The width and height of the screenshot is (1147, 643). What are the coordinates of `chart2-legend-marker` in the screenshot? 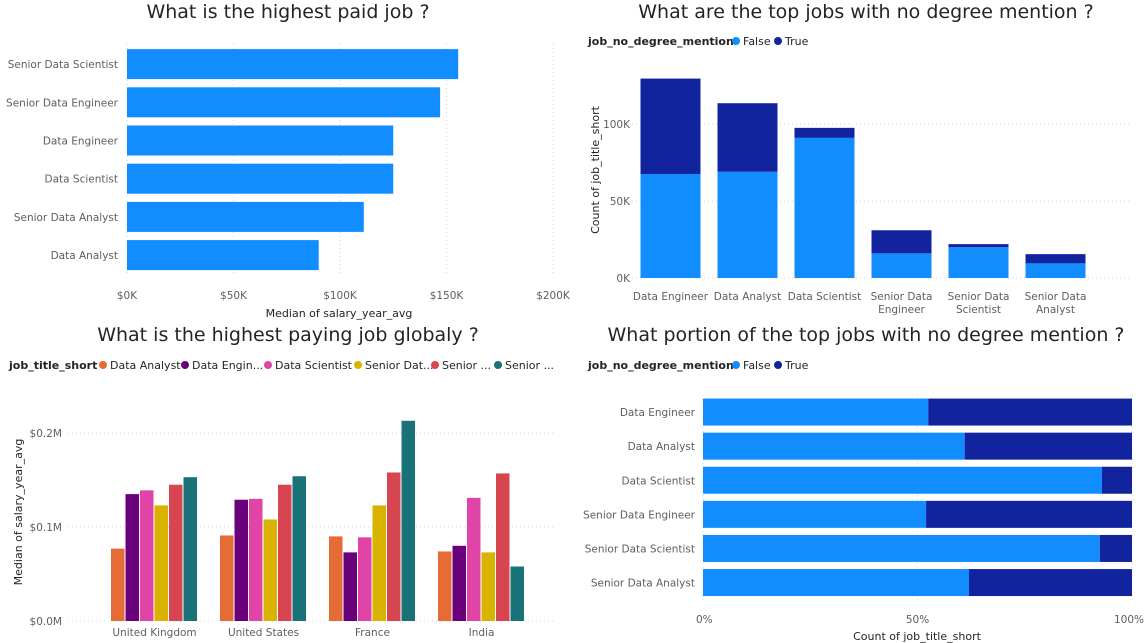 It's located at (736, 41).